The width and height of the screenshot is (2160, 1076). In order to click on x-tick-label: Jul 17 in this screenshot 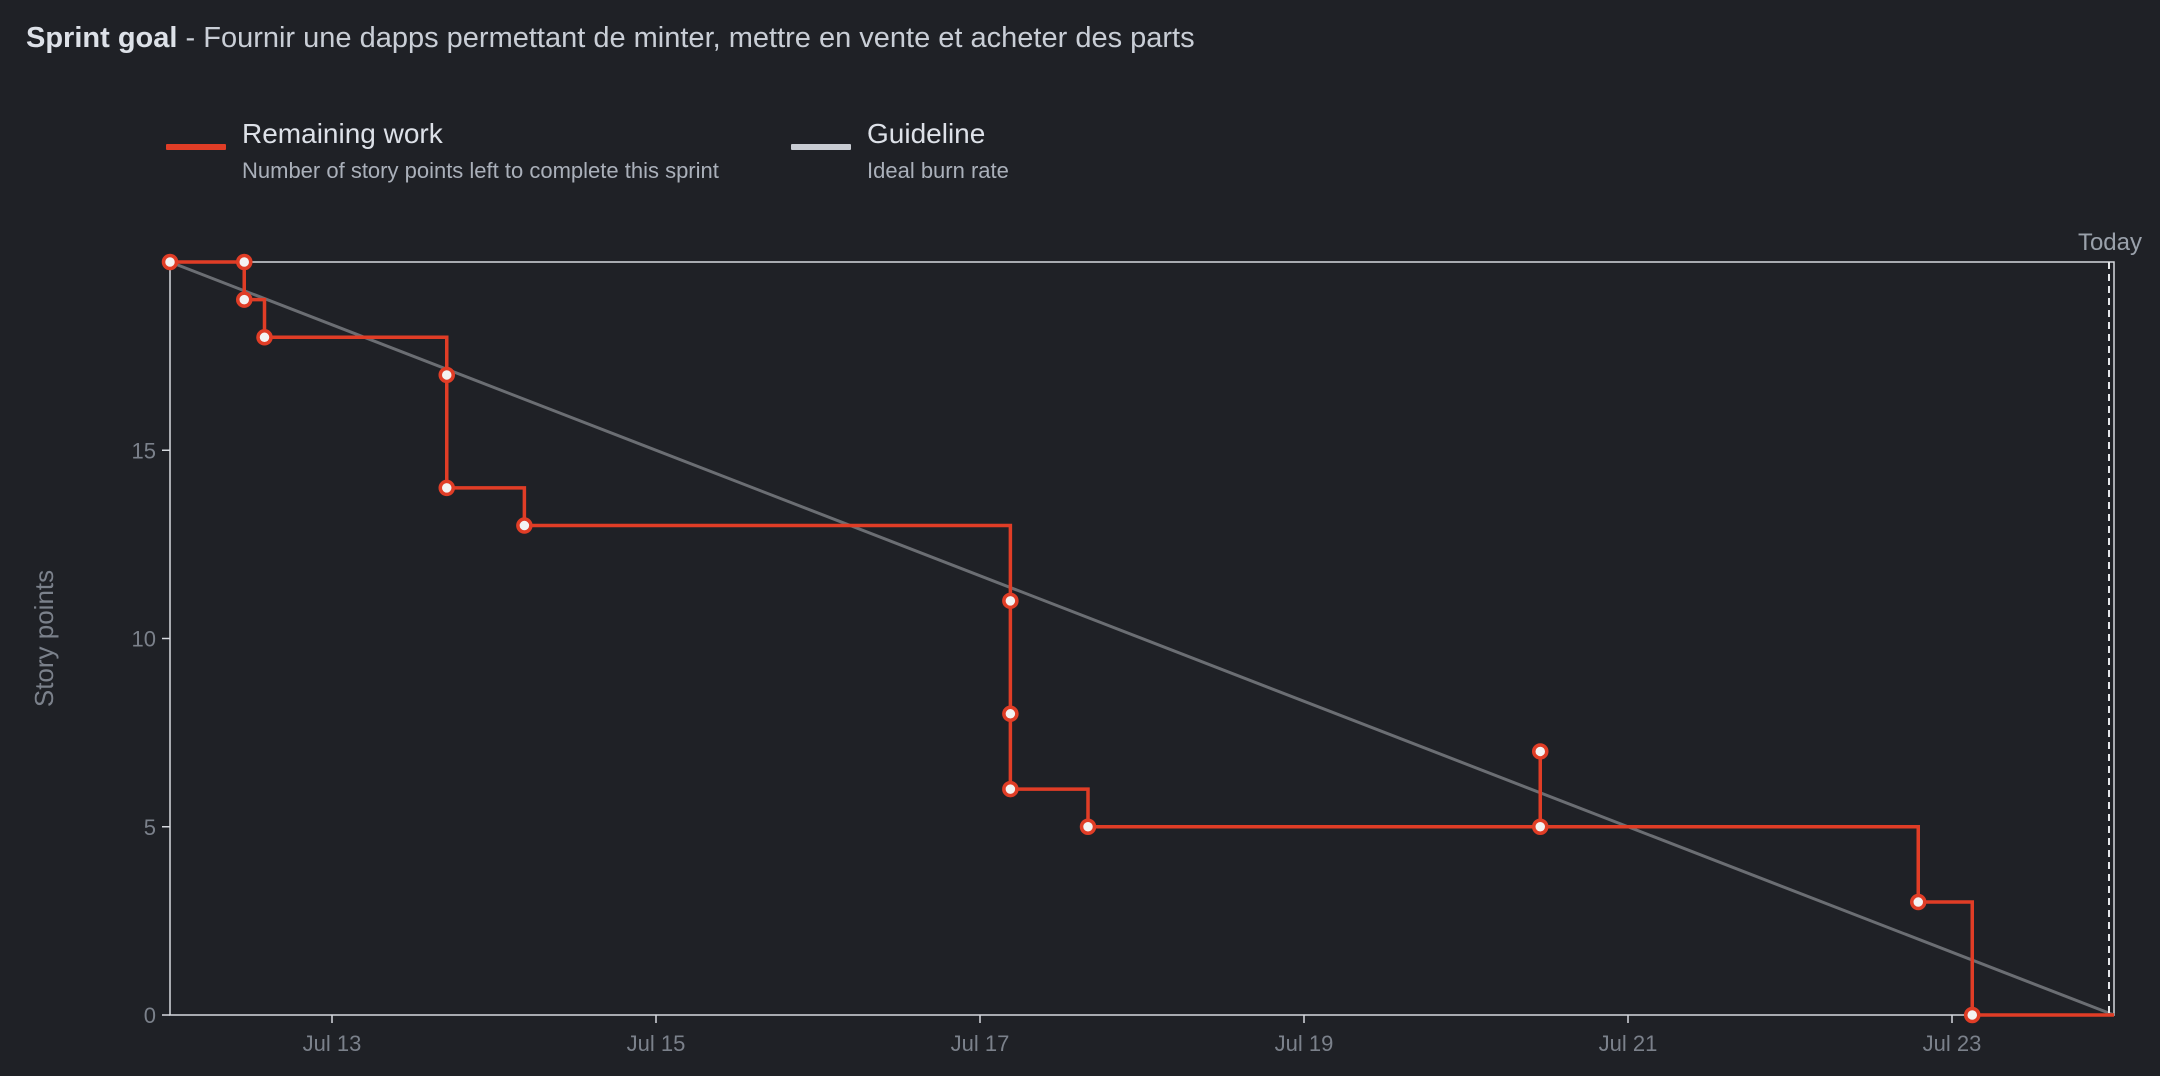, I will do `click(980, 1043)`.